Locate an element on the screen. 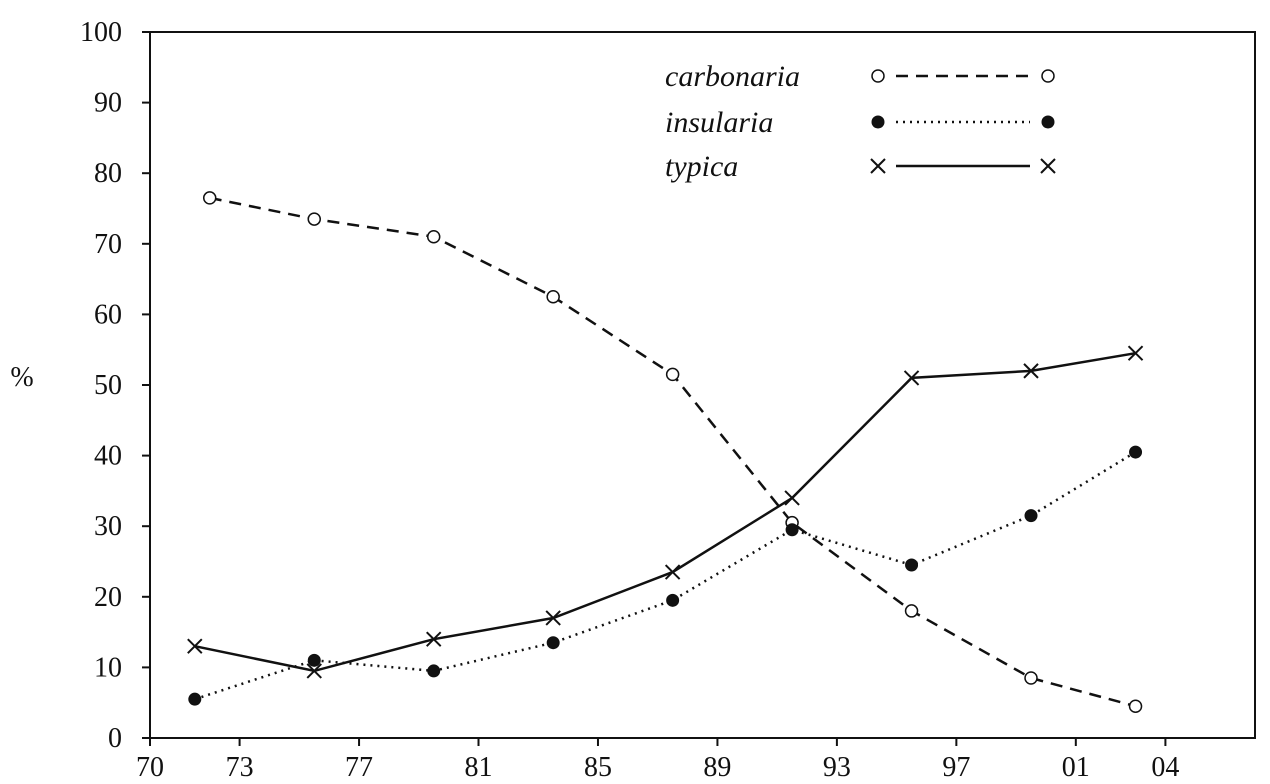  legend-entry-typica: typica is located at coordinates (860, 166).